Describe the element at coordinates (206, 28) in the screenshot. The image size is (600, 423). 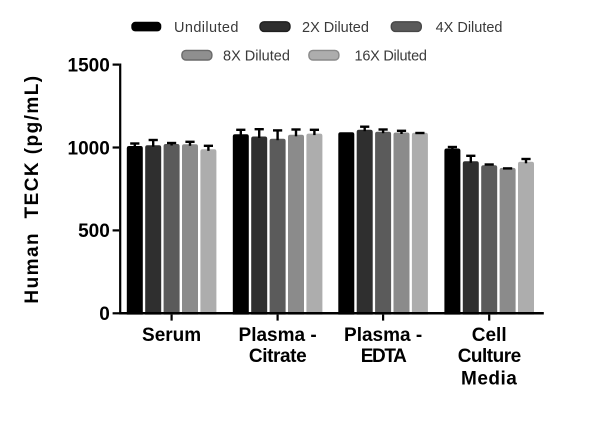
I see `svg-text: Undiluted` at that location.